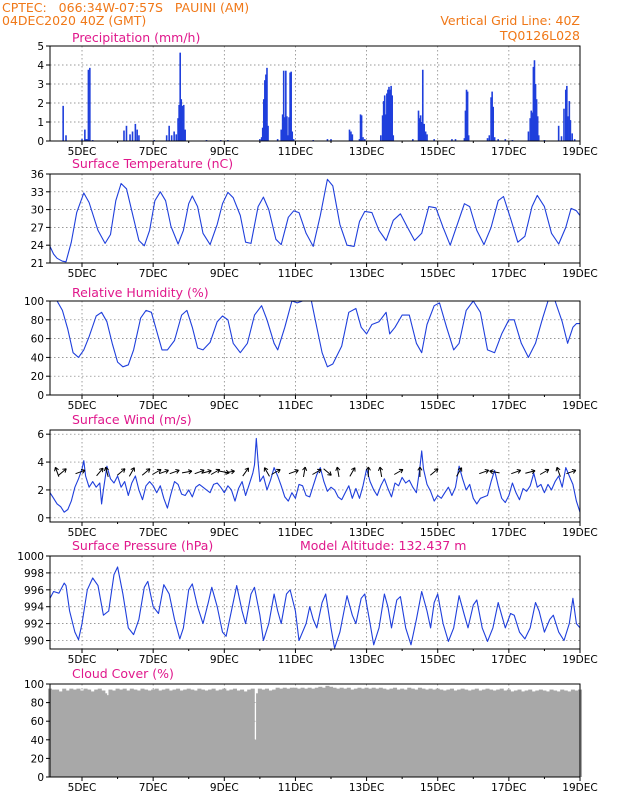 Image resolution: width=618 pixels, height=804 pixels. I want to click on y-tick-label: 40, so click(37, 741).